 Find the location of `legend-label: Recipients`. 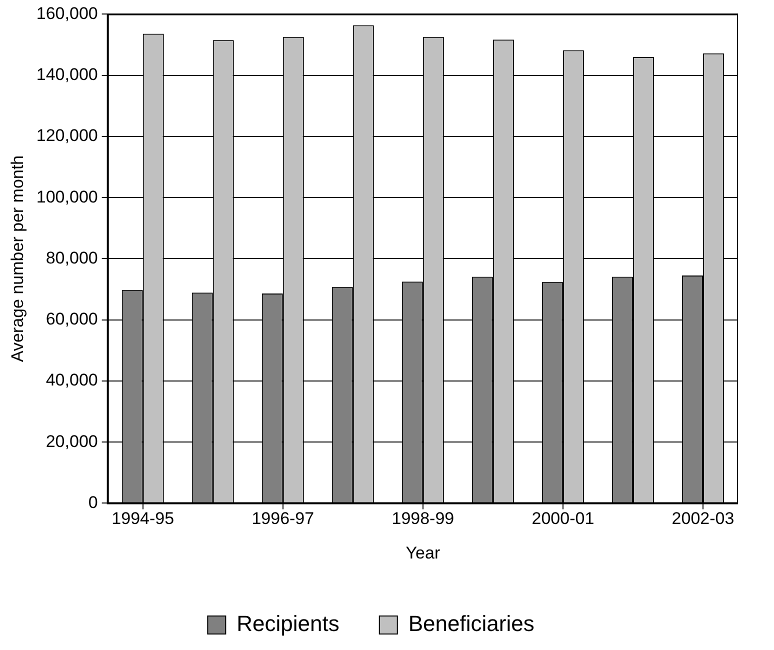

legend-label: Recipients is located at coordinates (288, 623).